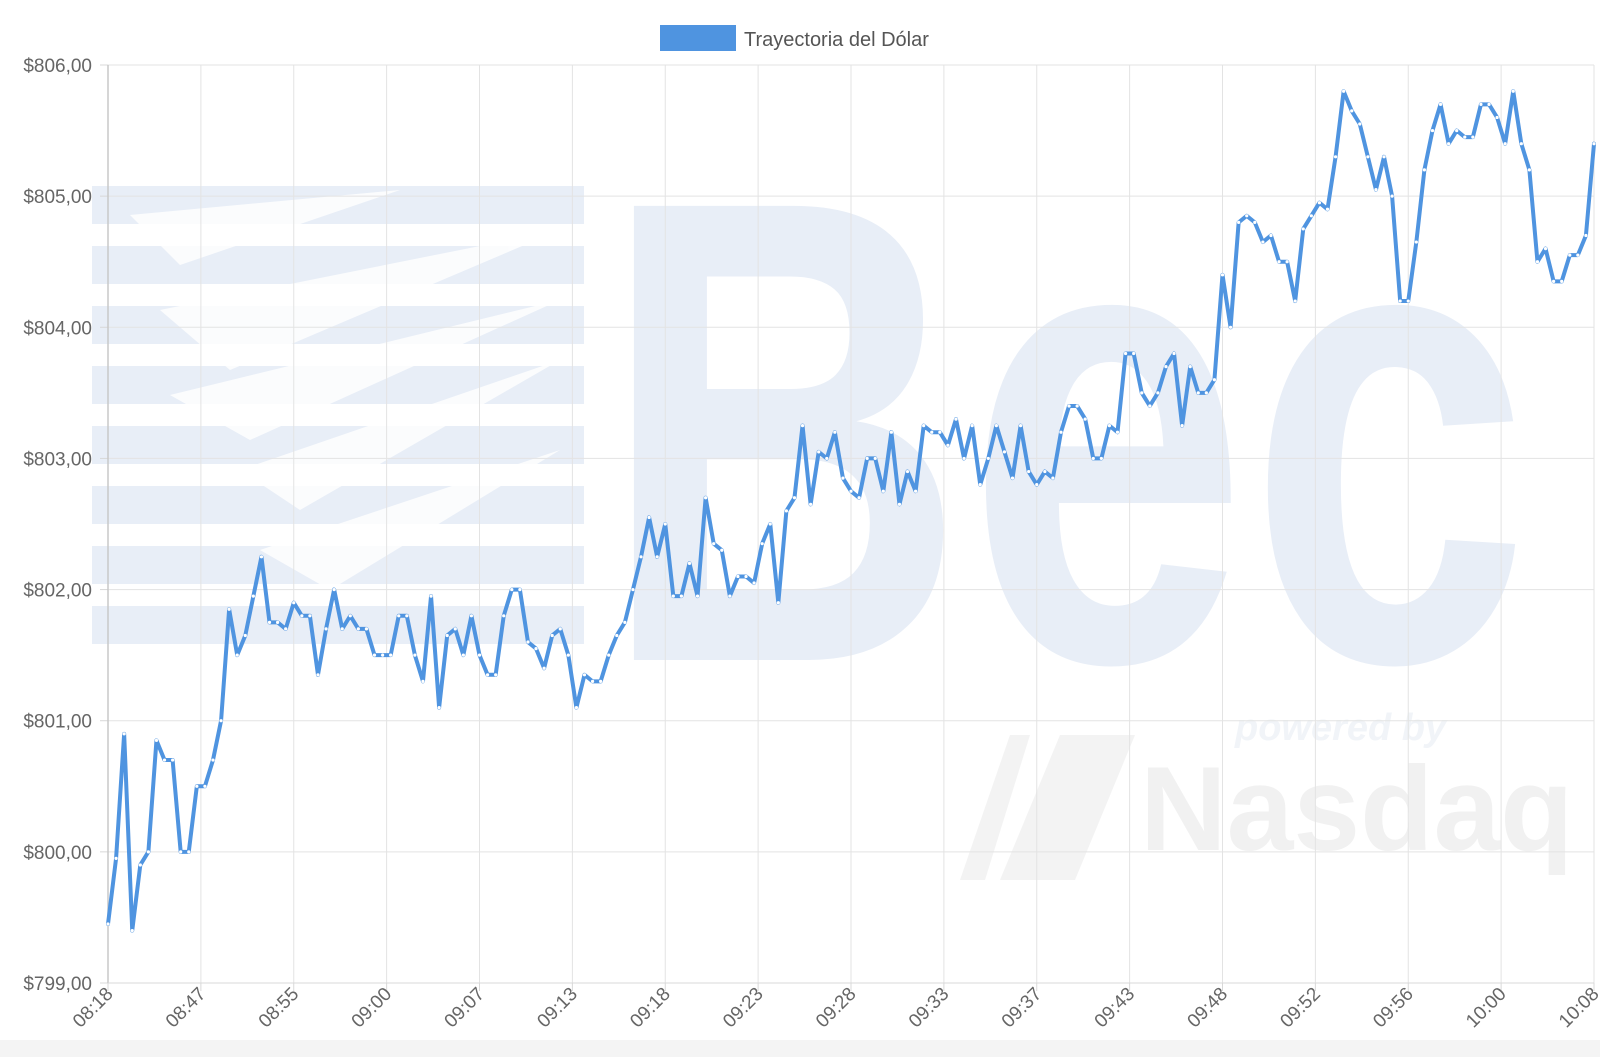 The width and height of the screenshot is (1600, 1057). Describe the element at coordinates (794, 38) in the screenshot. I see `legend: Trayectoria del Dólar` at that location.